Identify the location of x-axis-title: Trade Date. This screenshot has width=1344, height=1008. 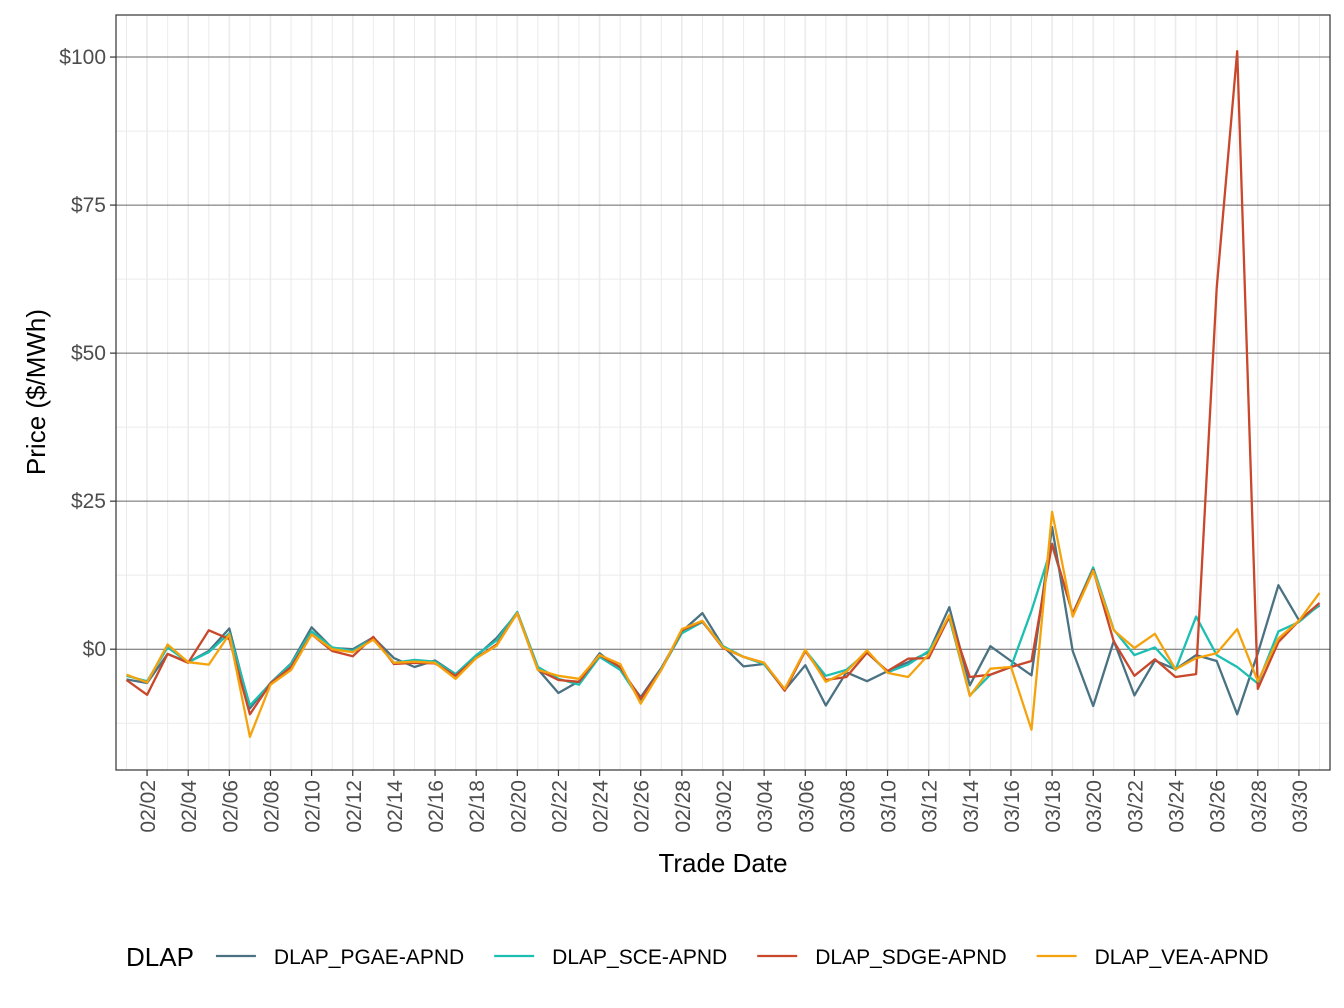
(722, 863).